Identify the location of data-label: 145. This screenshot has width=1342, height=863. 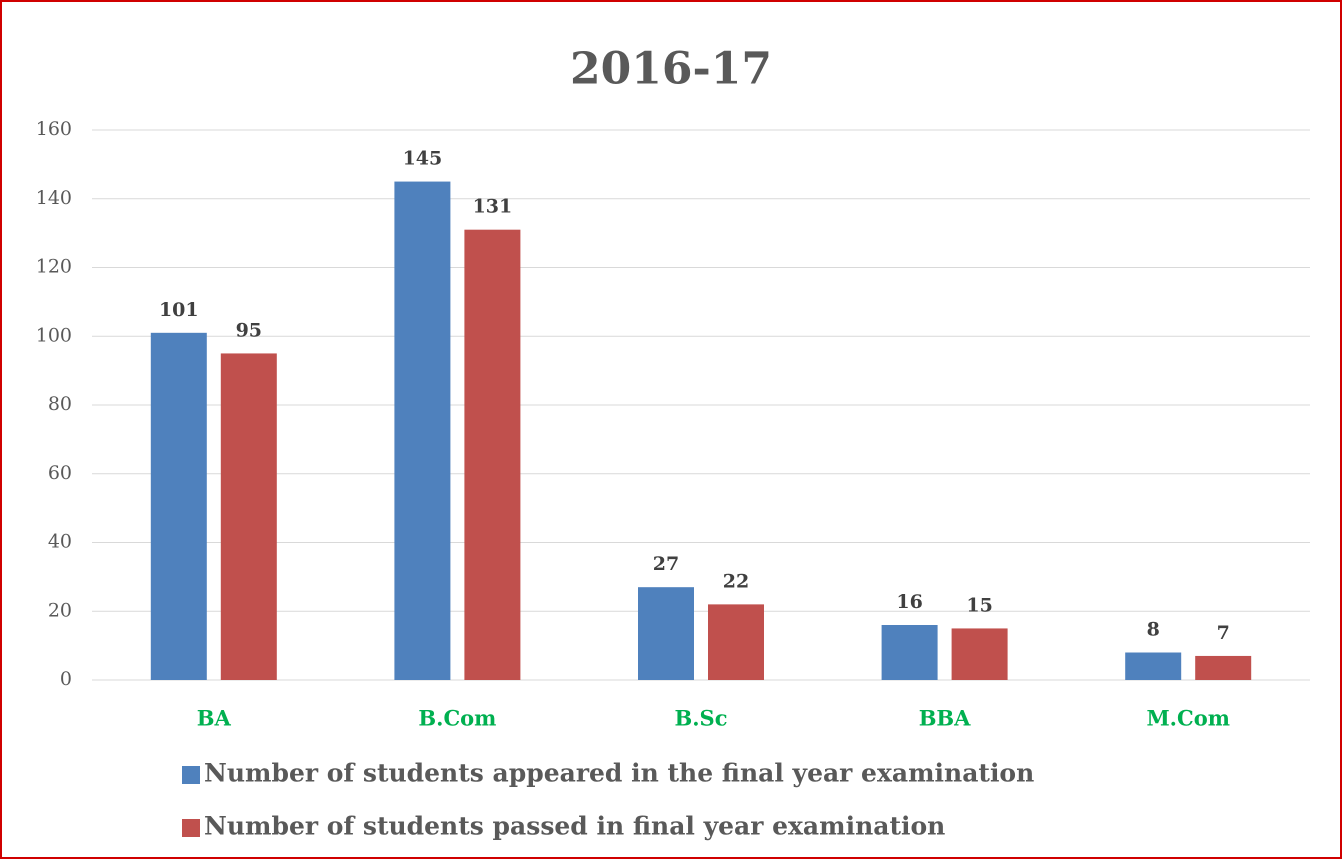
(423, 159).